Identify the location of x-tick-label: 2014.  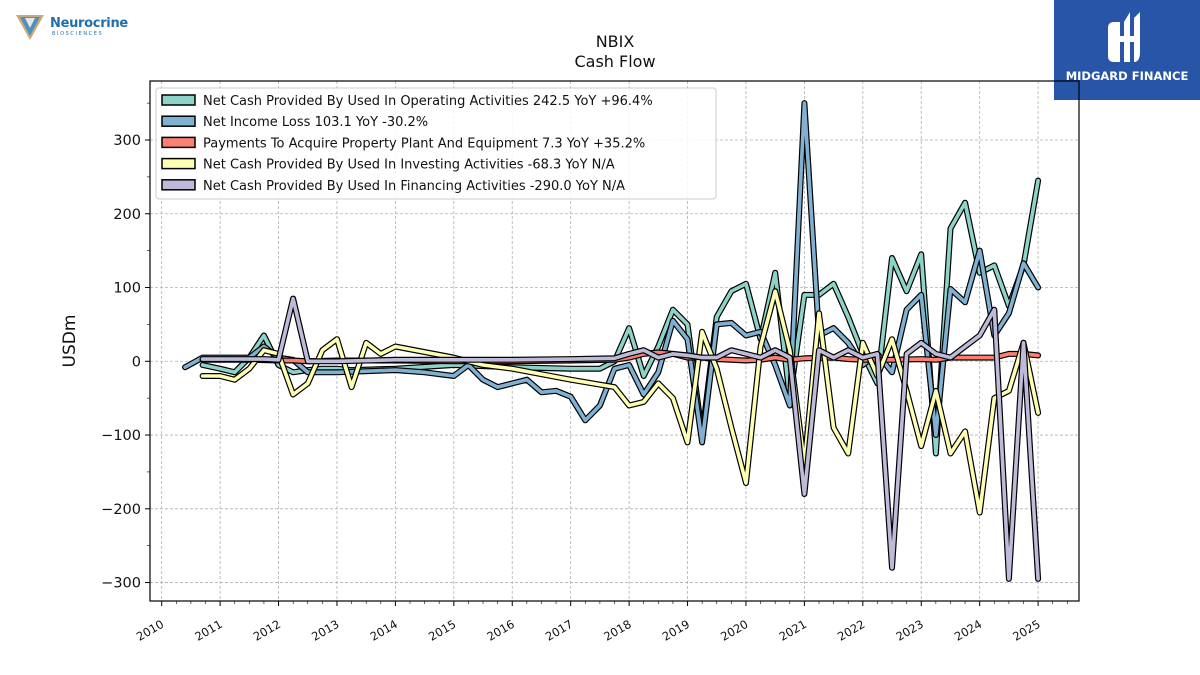
(384, 630).